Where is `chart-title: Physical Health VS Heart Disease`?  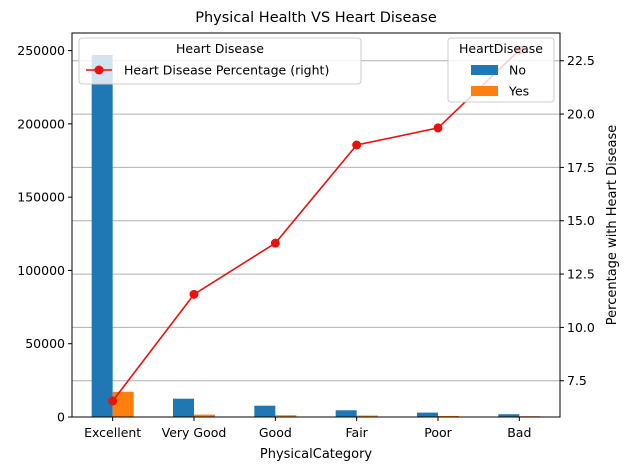 chart-title: Physical Health VS Heart Disease is located at coordinates (316, 18).